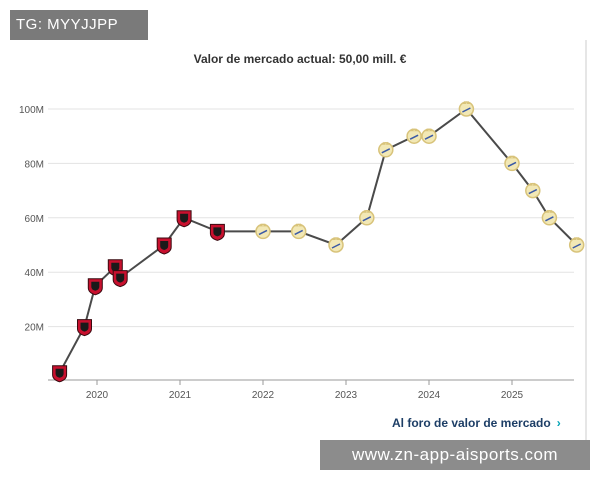 The image size is (600, 480). I want to click on watermark-banner: www.zn-app-aisports.com, so click(455, 455).